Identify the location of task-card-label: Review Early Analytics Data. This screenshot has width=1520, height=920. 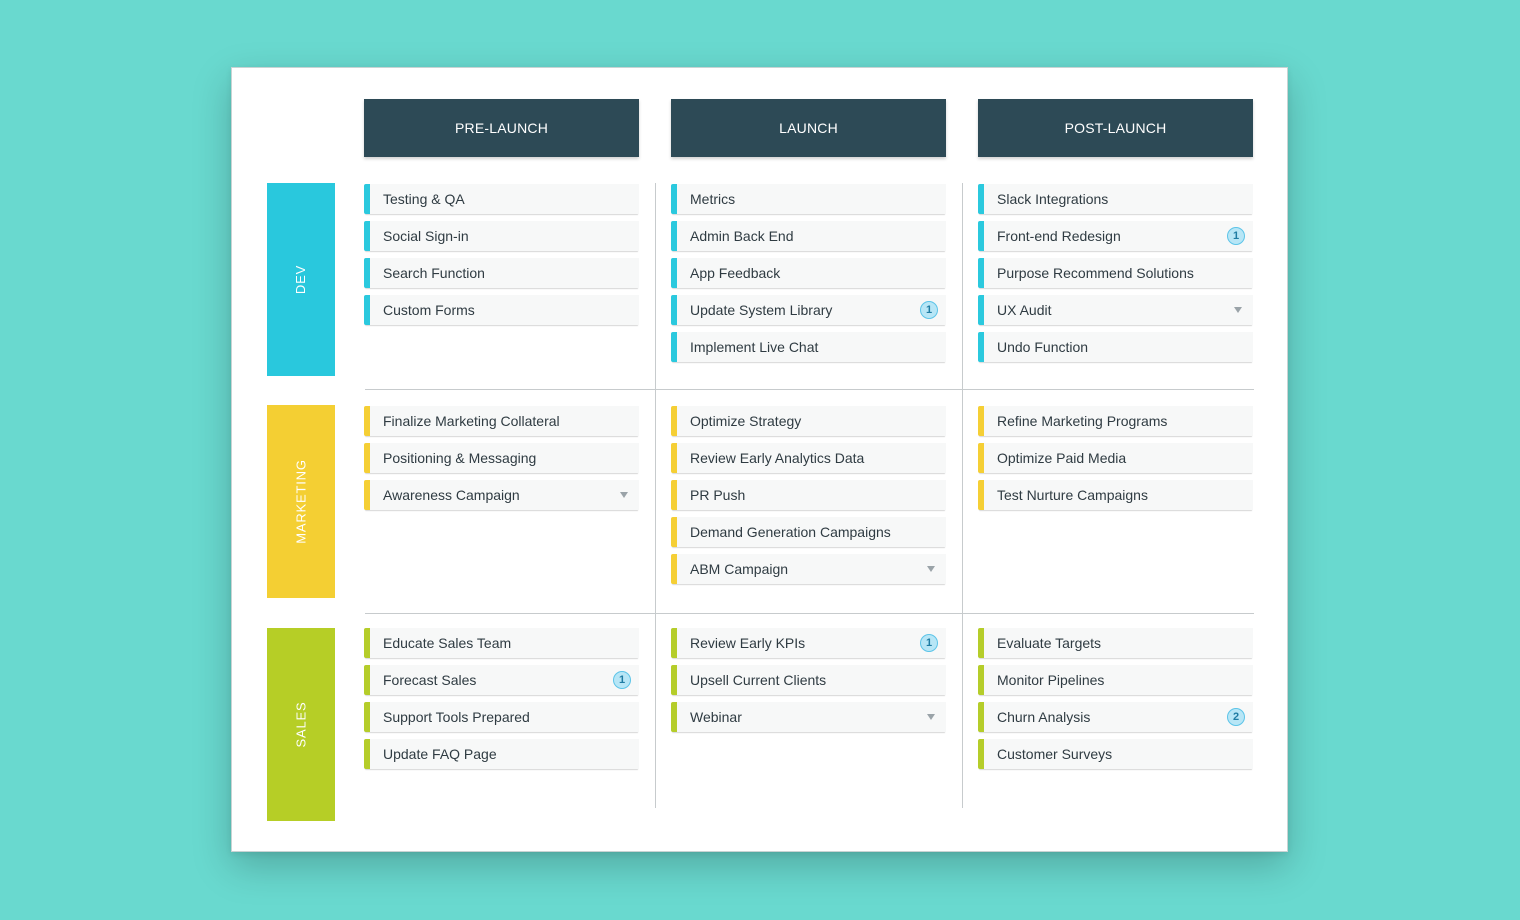
(777, 458).